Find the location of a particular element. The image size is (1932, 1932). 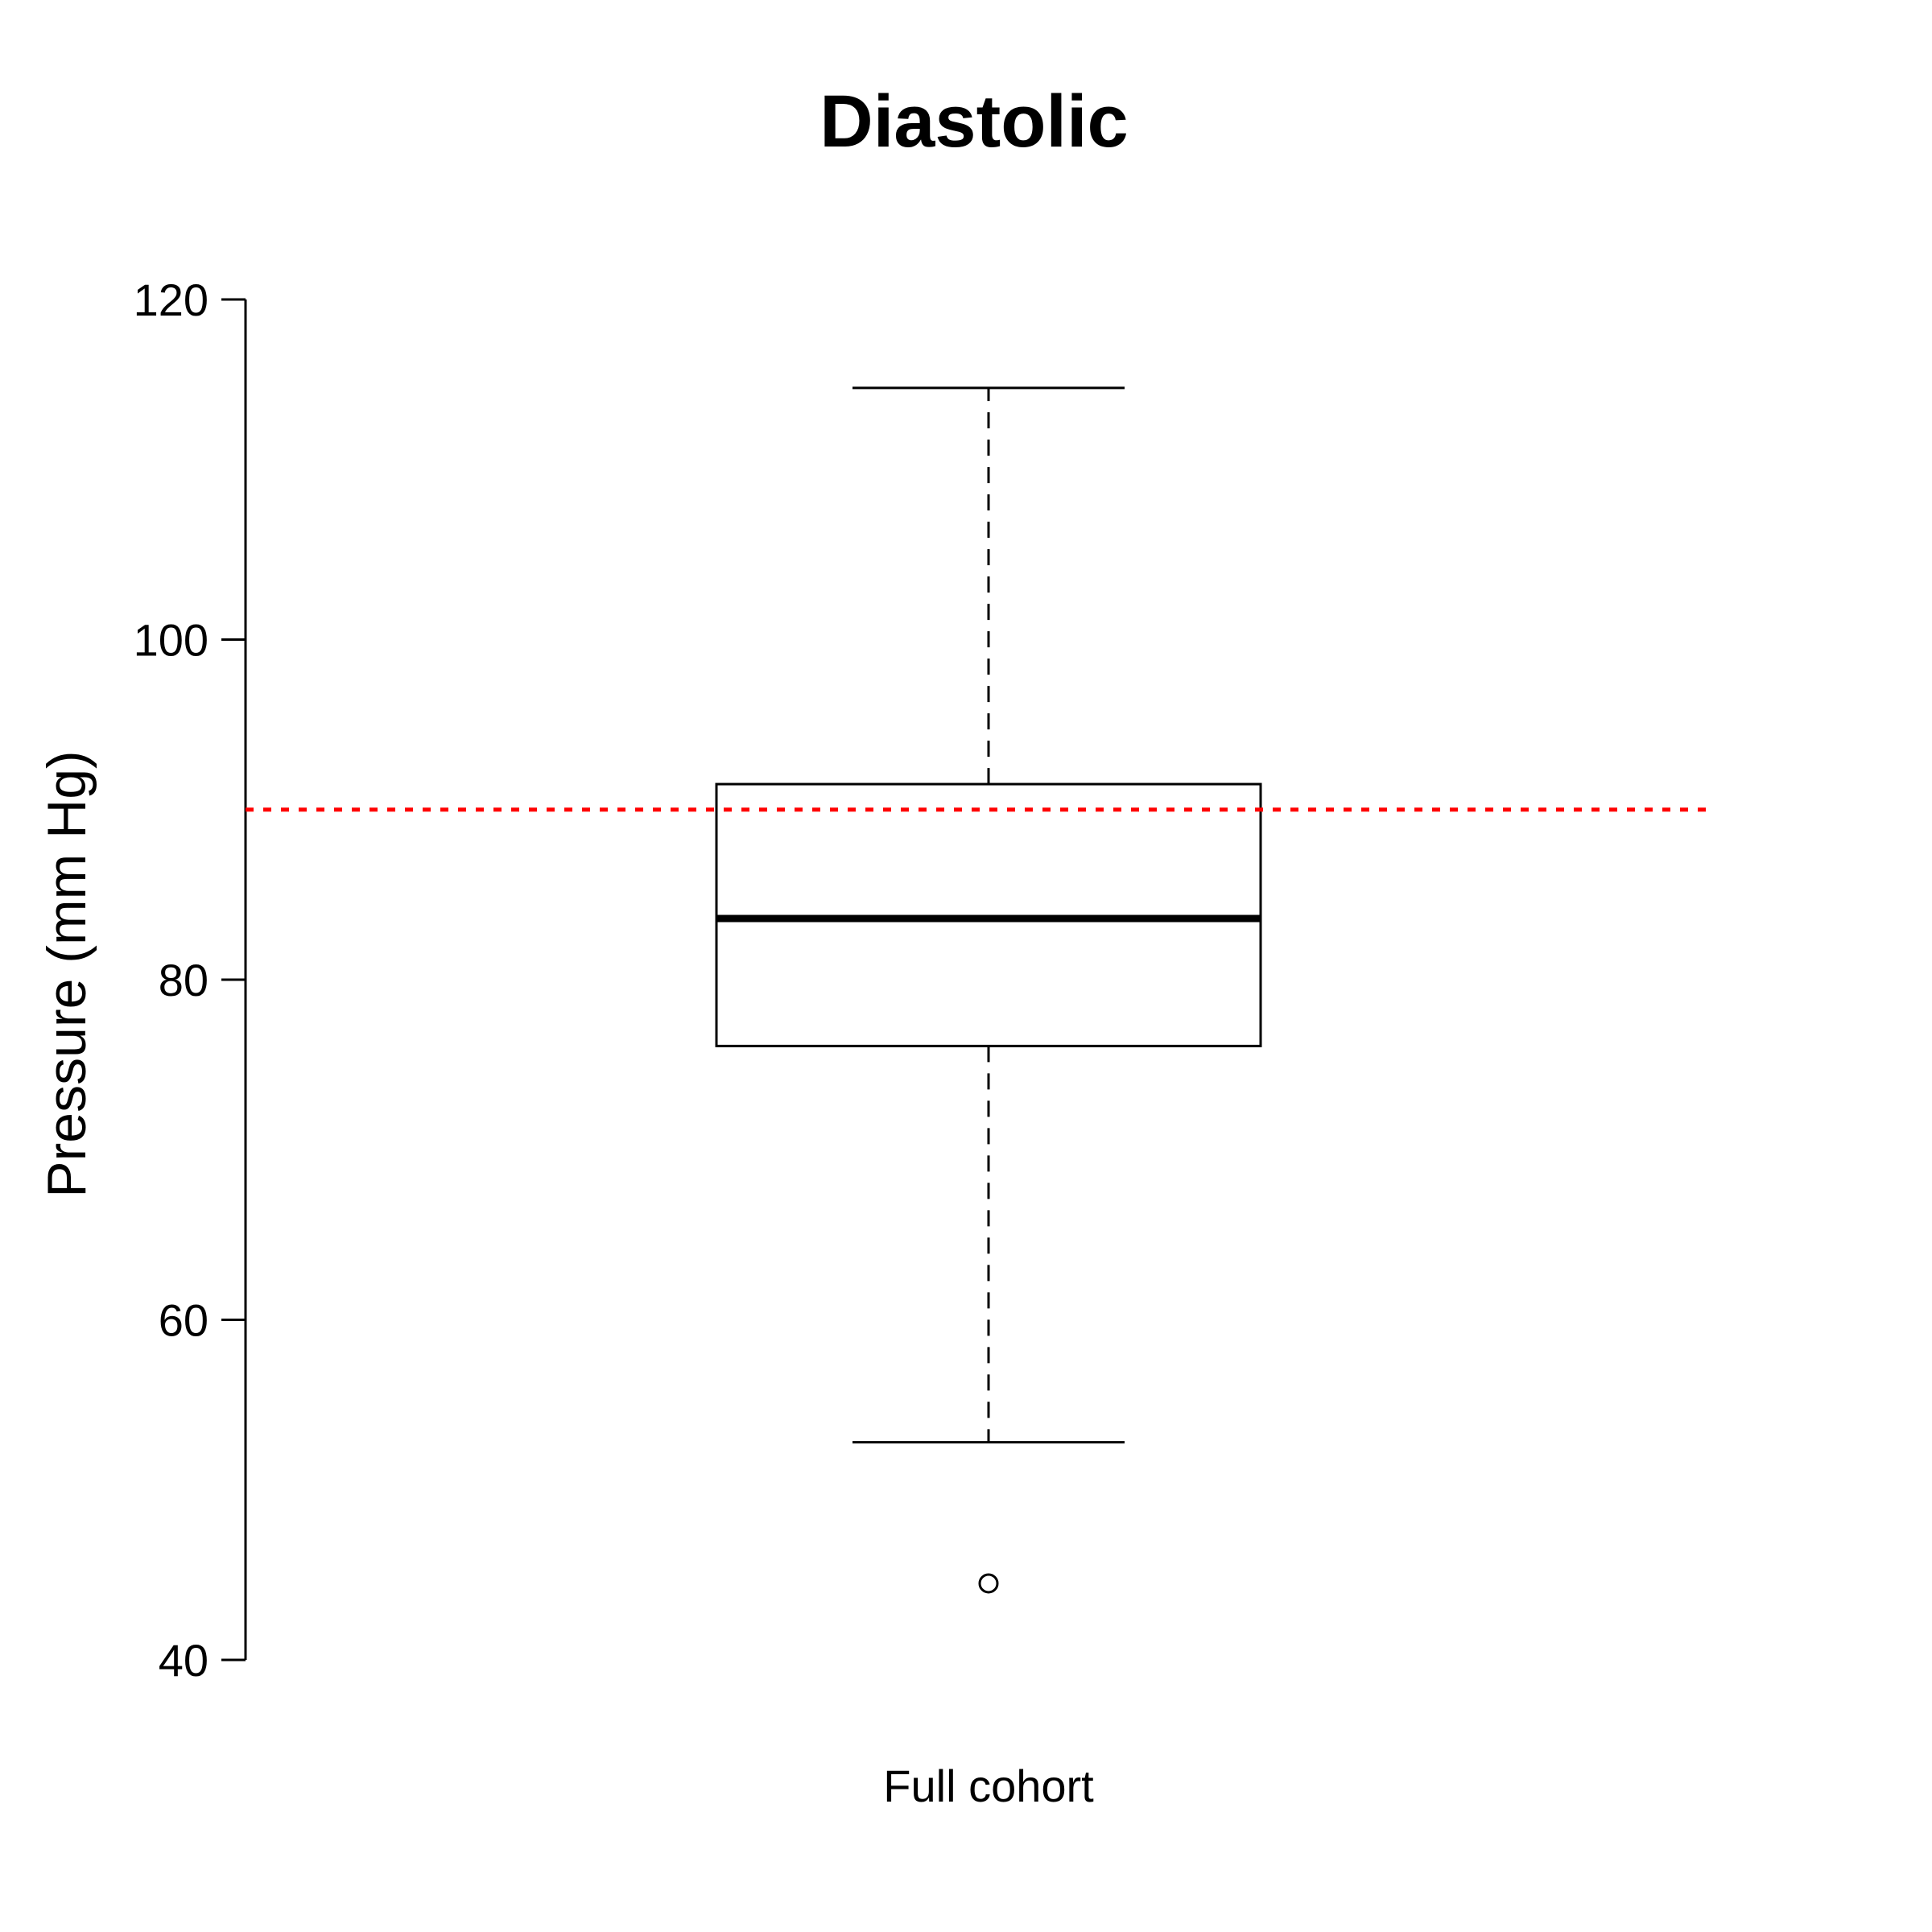

outlier-point is located at coordinates (988, 1583).